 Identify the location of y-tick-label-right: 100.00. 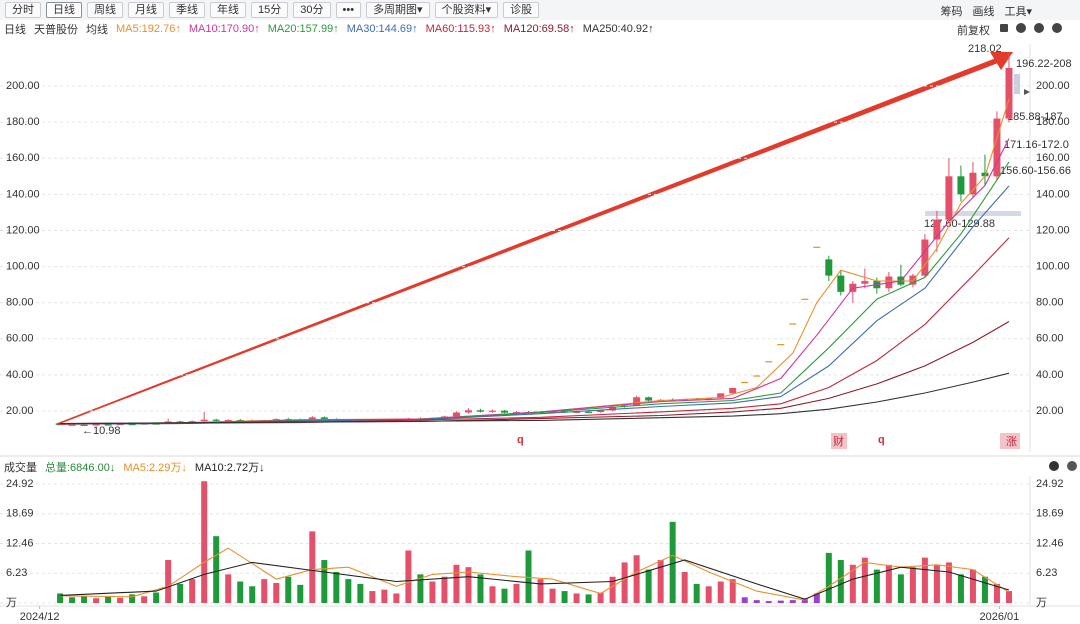
(1053, 266).